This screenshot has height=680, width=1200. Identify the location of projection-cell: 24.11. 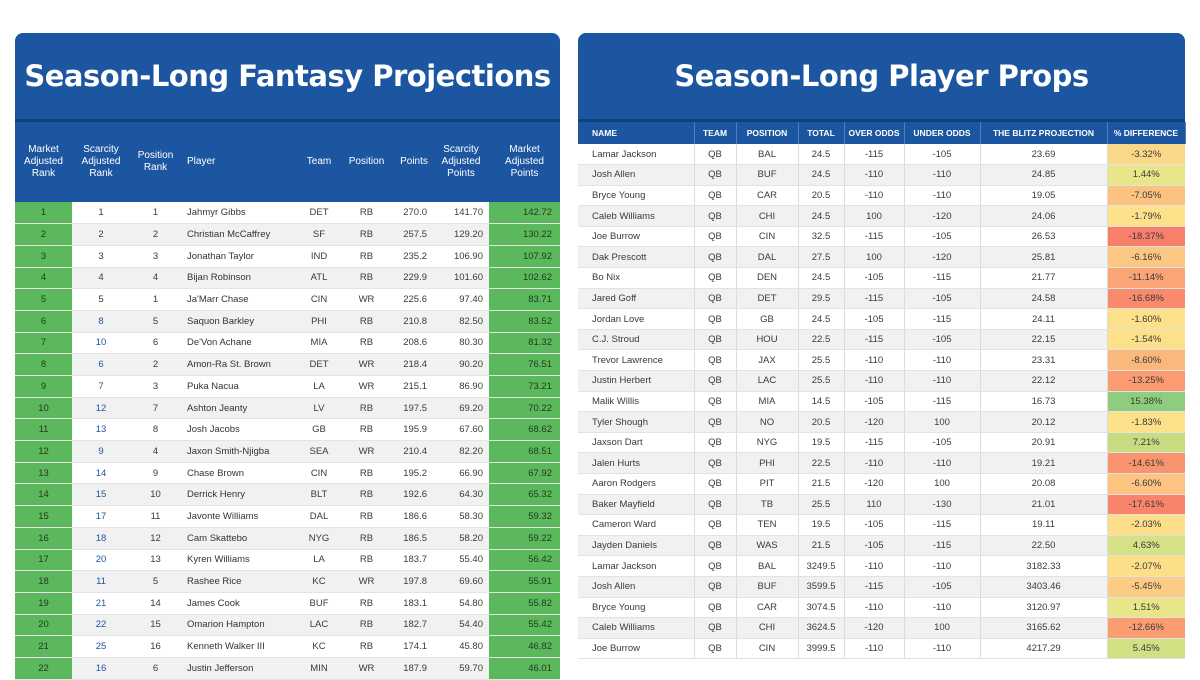
(1044, 319).